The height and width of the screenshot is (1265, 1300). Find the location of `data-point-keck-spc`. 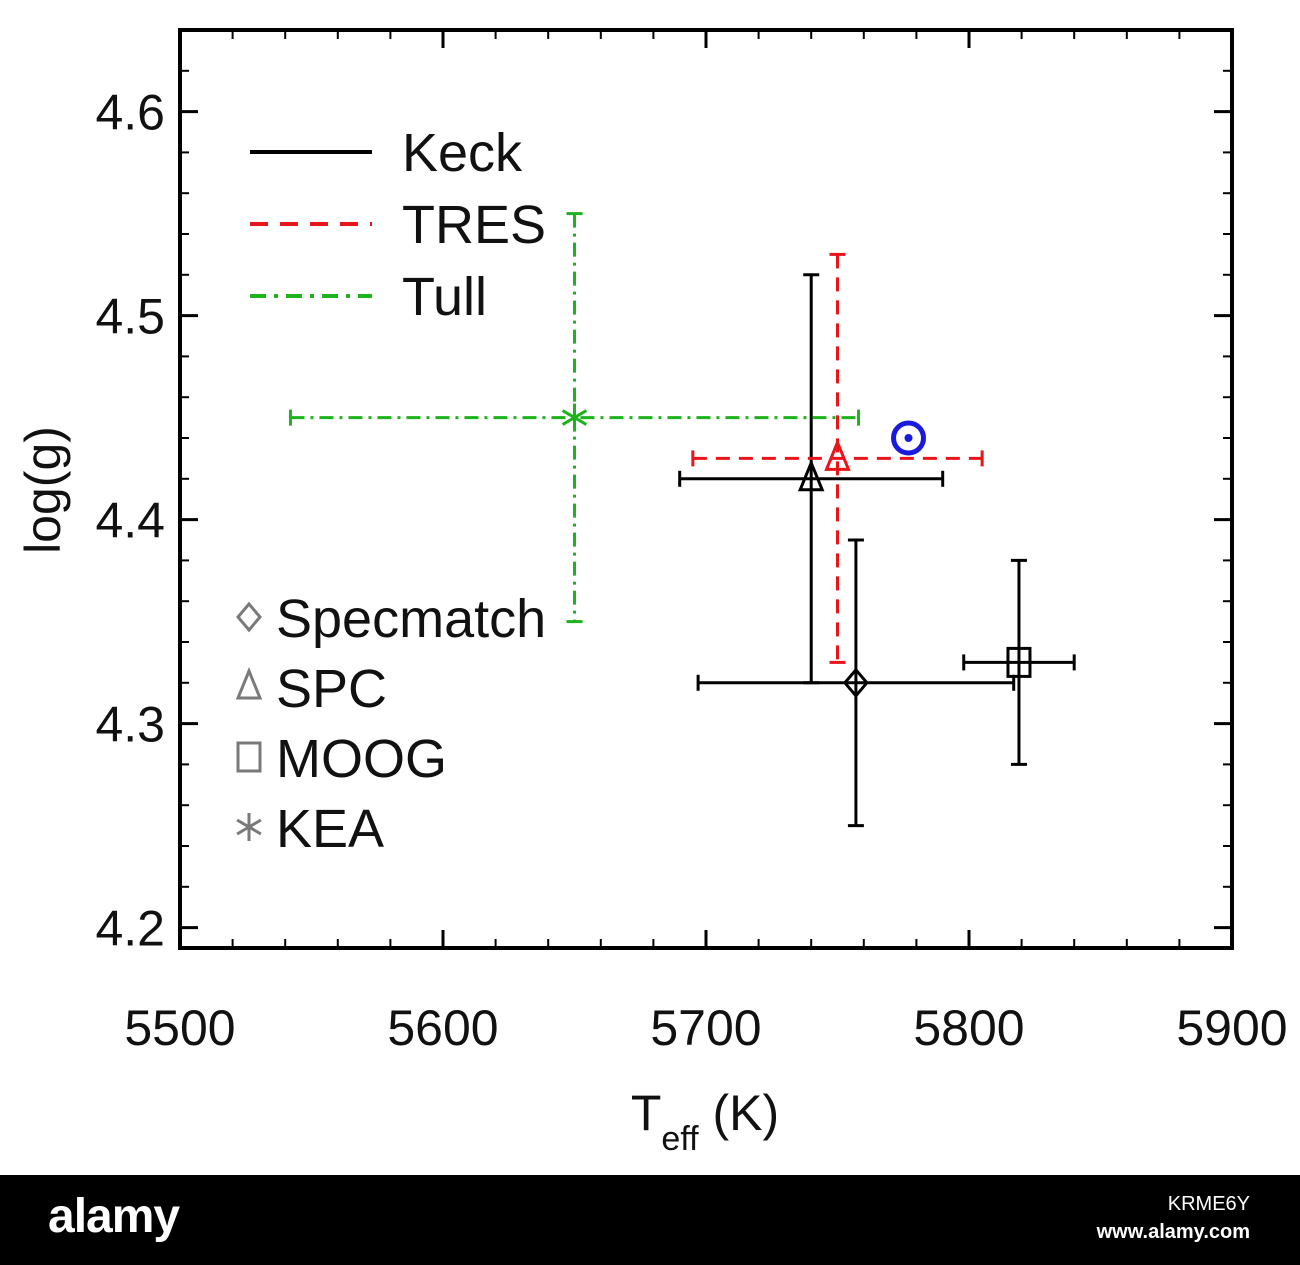

data-point-keck-spc is located at coordinates (811, 479).